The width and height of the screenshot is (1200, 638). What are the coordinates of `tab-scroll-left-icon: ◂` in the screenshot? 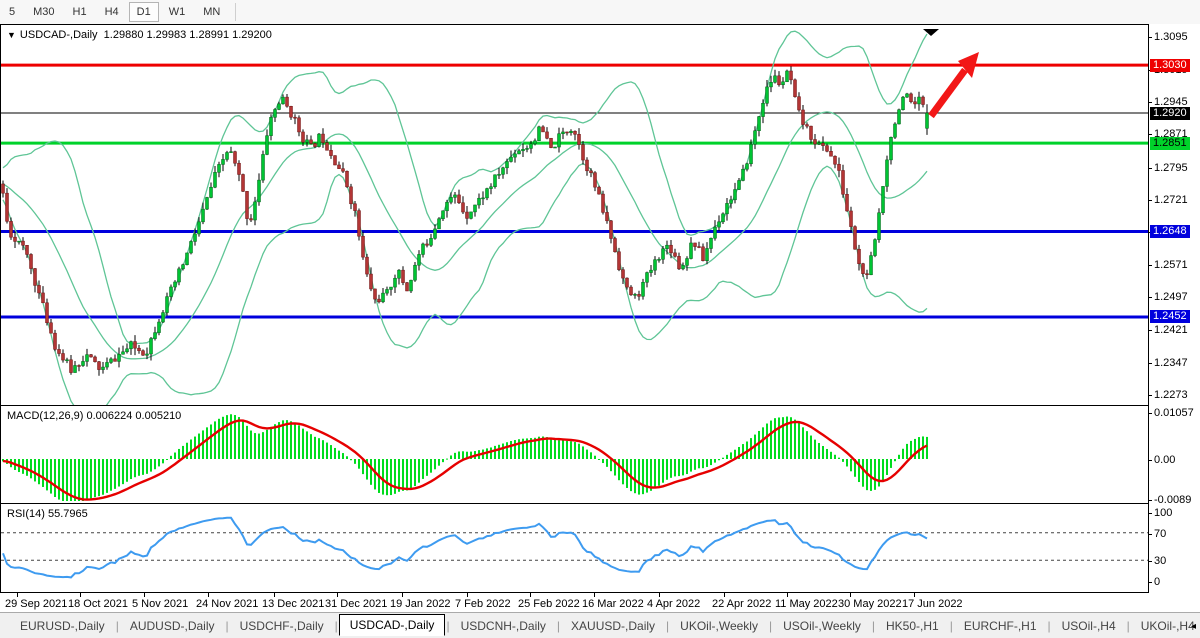 It's located at (1193, 626).